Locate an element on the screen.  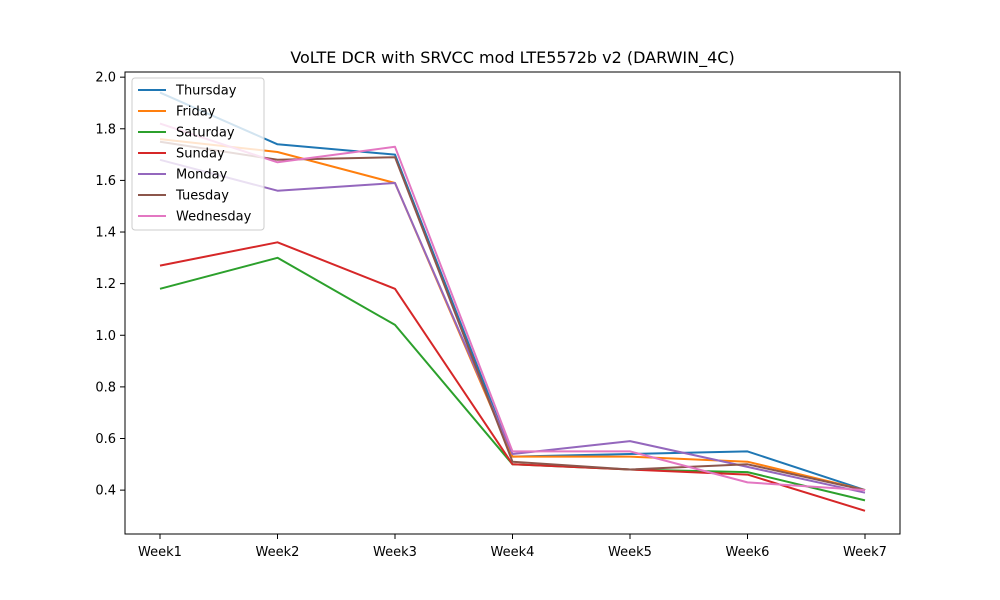
x-tick-label: Week3 is located at coordinates (395, 552).